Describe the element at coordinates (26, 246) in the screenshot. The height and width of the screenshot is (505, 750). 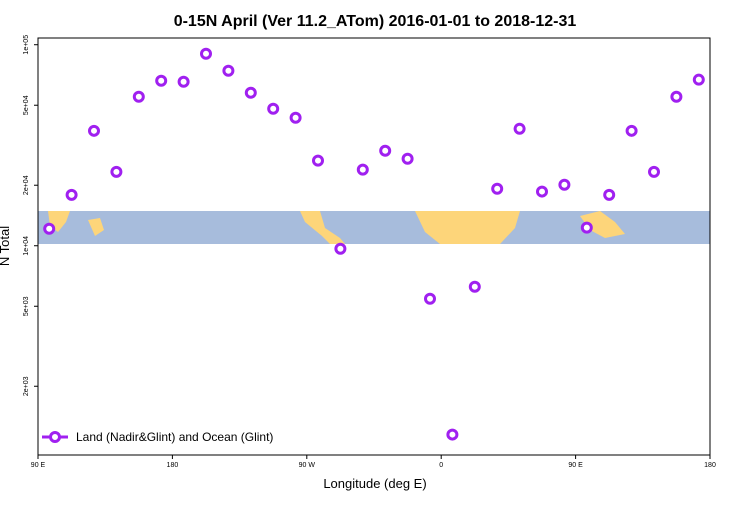
I see `y-tick-label: 1e+04` at that location.